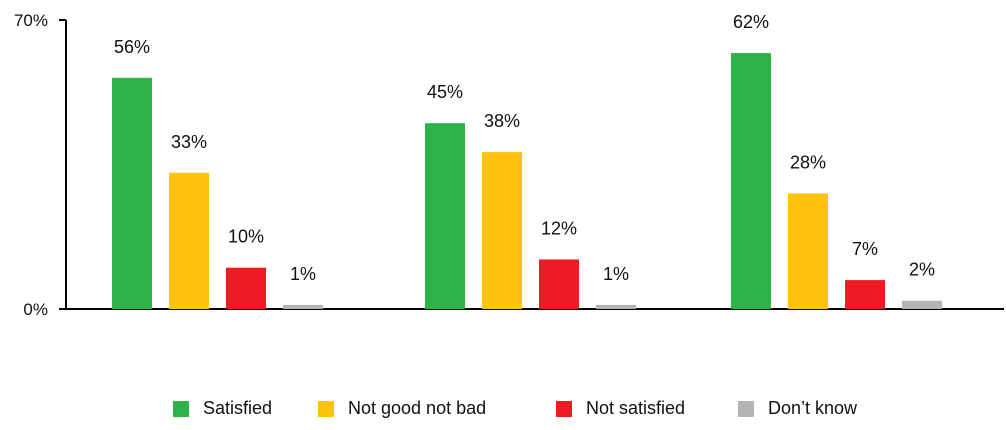  What do you see at coordinates (813, 408) in the screenshot?
I see `legend-label-dont-know: Don’t know` at bounding box center [813, 408].